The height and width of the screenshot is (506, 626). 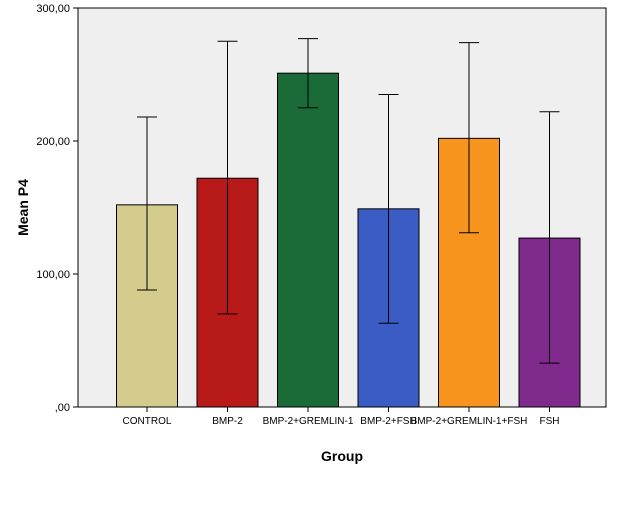 I want to click on x-tick-label: BMP-2+GREMLIN-1, so click(x=308, y=421).